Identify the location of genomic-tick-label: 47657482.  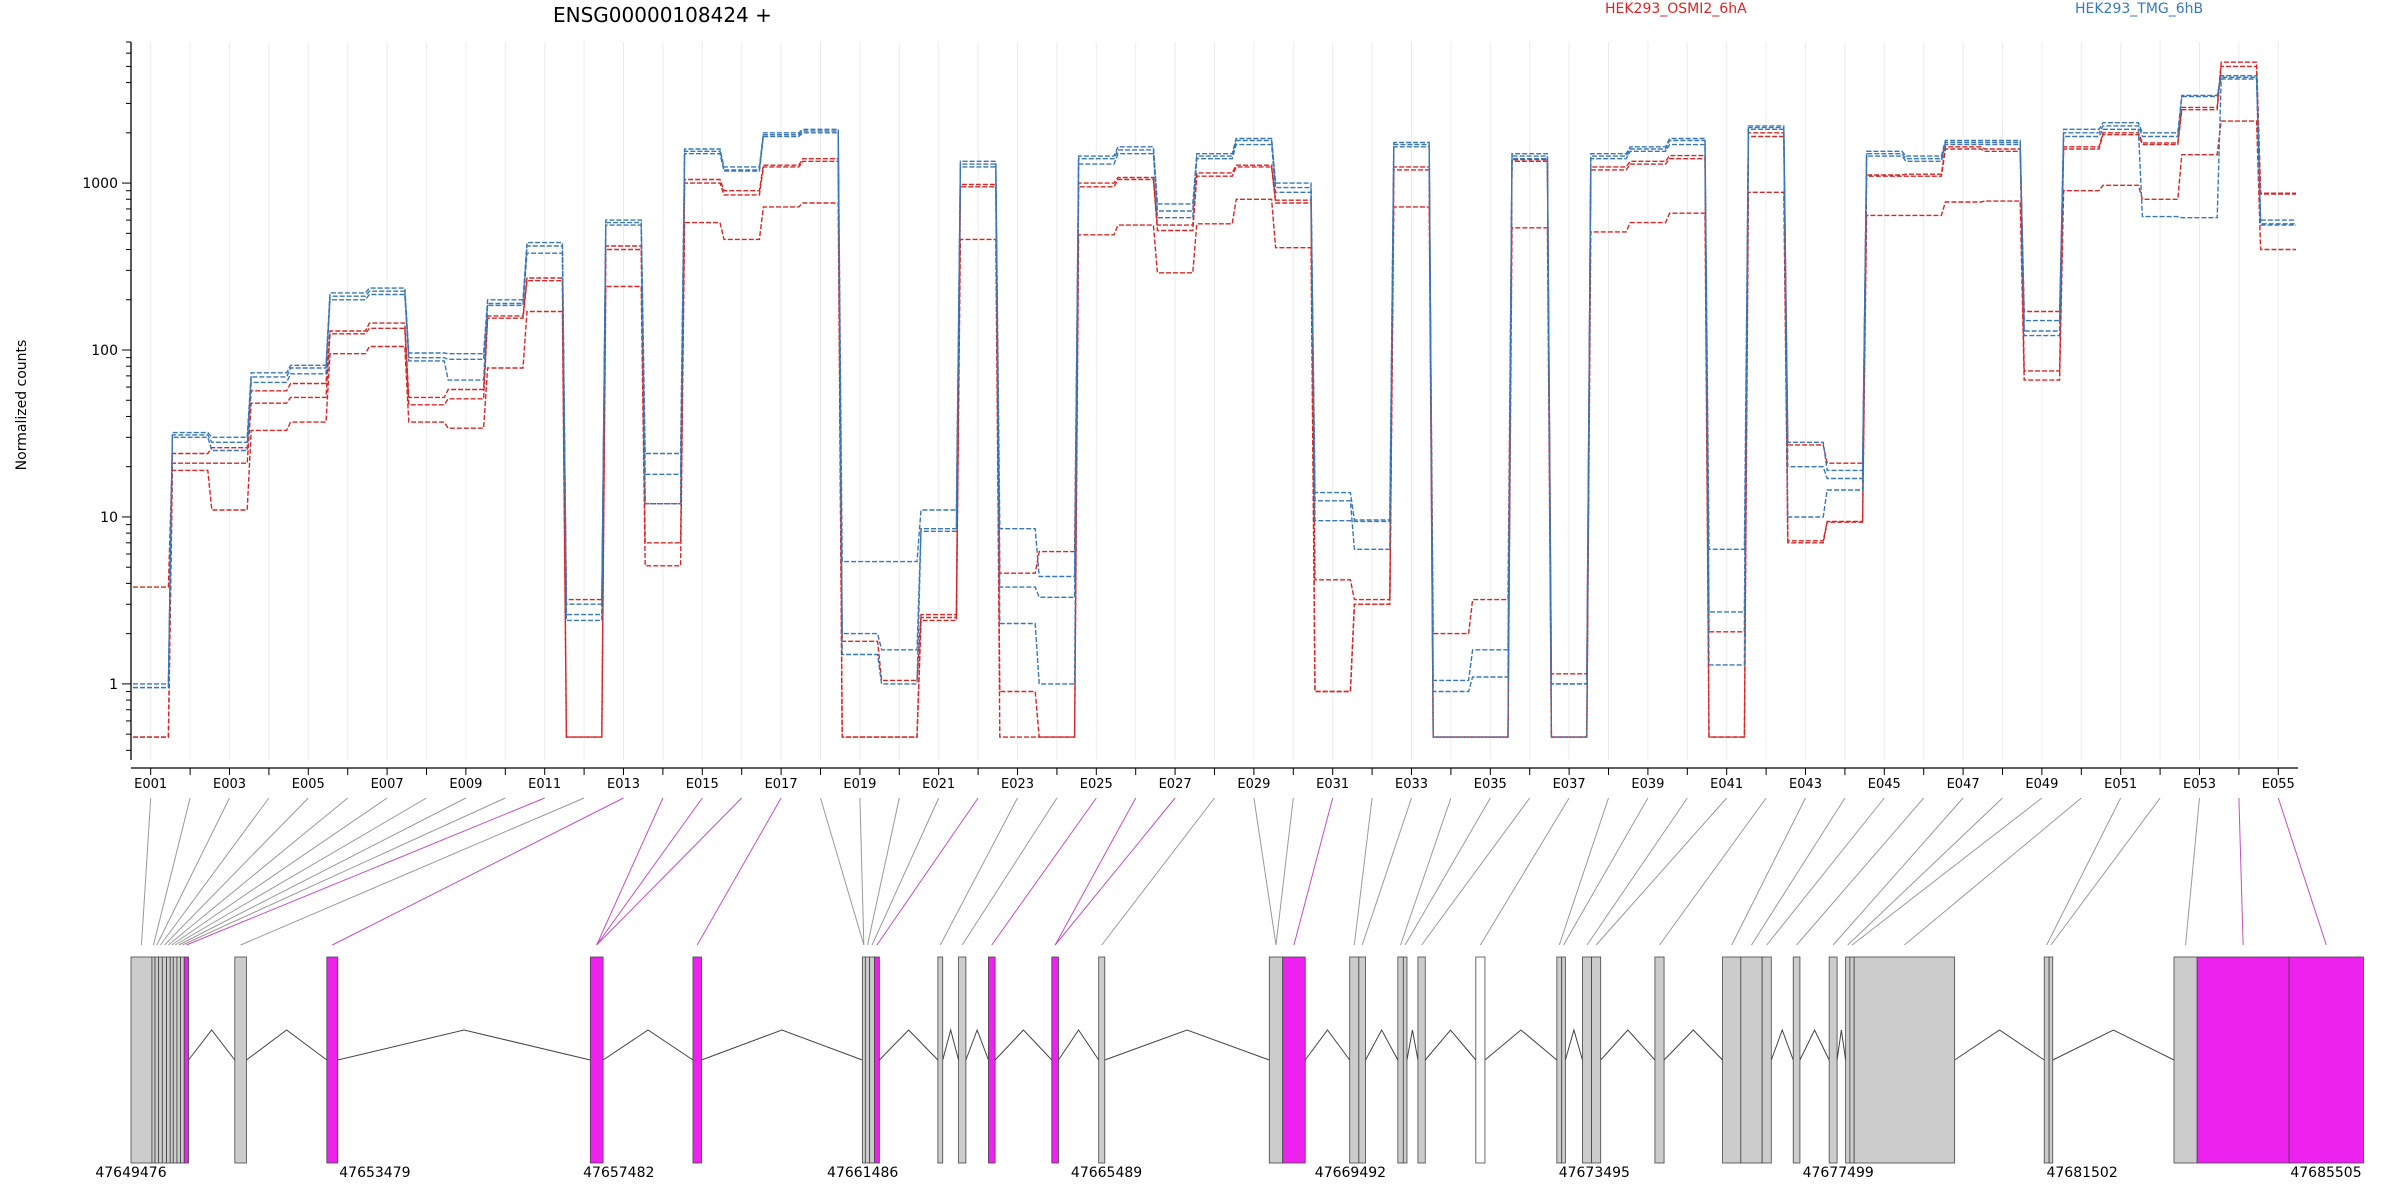
(618, 1173).